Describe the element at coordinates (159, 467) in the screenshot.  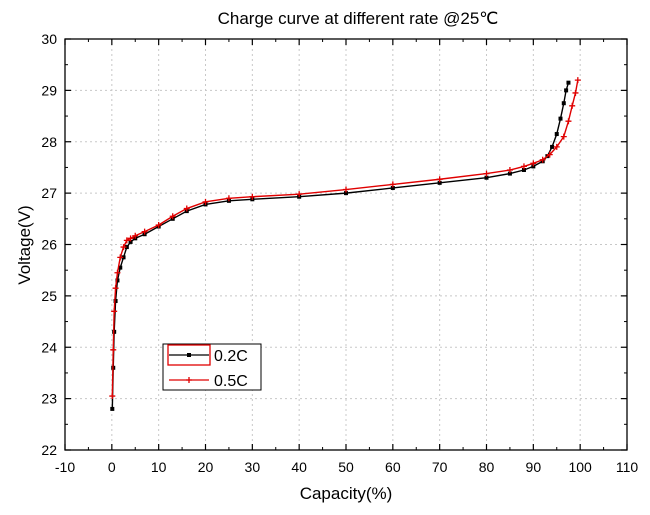
I see `x-tick-label: 10` at that location.